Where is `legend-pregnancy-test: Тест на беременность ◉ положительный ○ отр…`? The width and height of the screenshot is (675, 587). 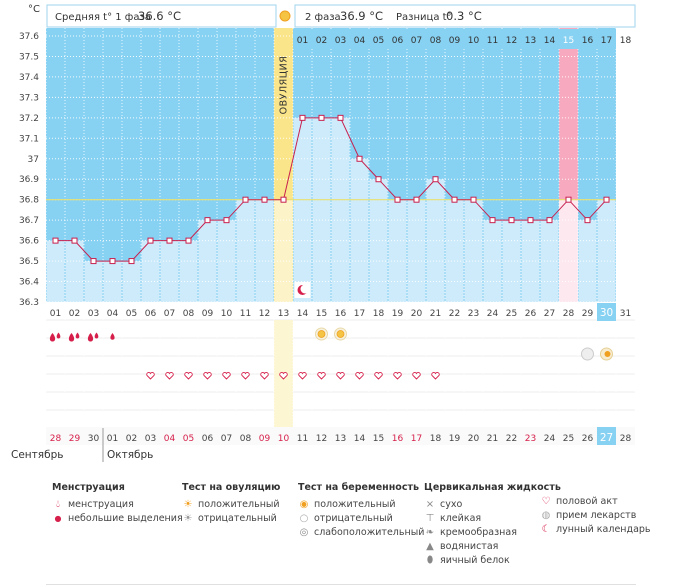 legend-pregnancy-test: Тест на беременность ◉ положительный ○ отр… is located at coordinates (361, 511).